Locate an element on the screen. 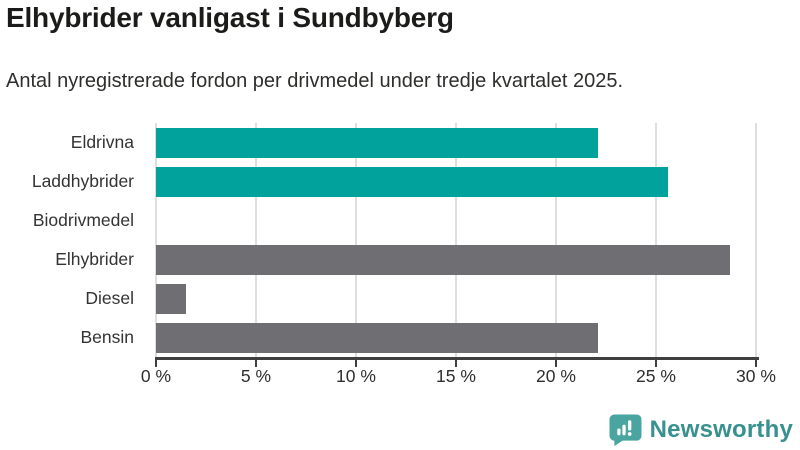  newsworthy-logo: Newsworthy is located at coordinates (701, 430).